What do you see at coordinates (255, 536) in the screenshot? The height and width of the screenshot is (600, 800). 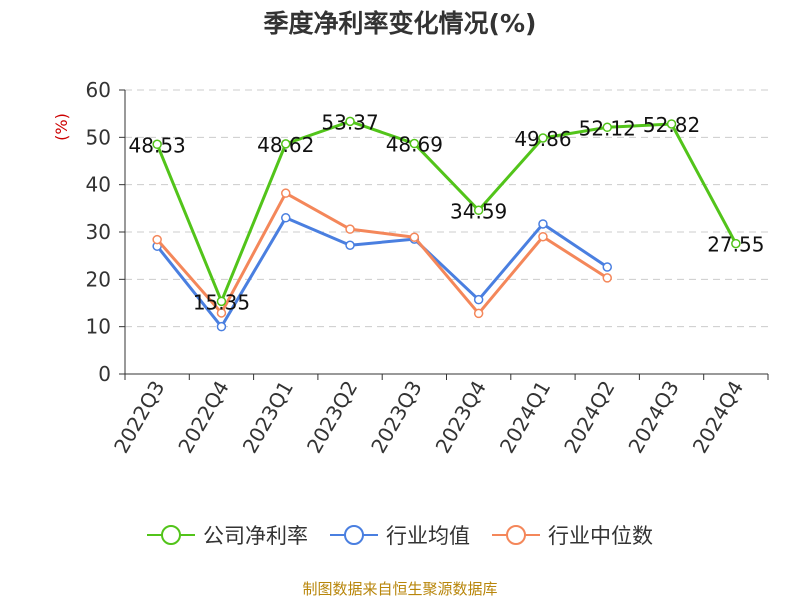 I see `legend-label: 公司净利率` at bounding box center [255, 536].